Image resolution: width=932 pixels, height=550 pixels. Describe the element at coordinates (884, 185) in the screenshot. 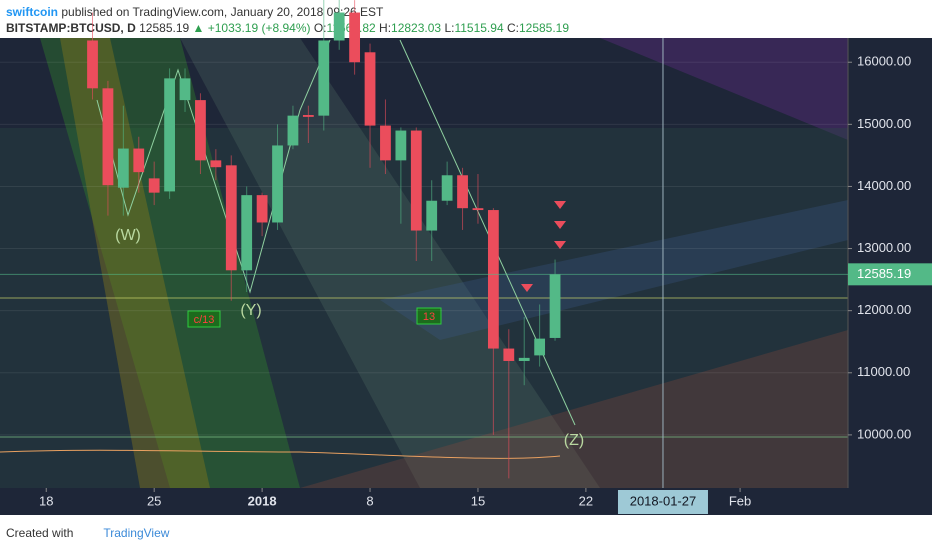

I see `y-tick-label: 14000.00` at that location.